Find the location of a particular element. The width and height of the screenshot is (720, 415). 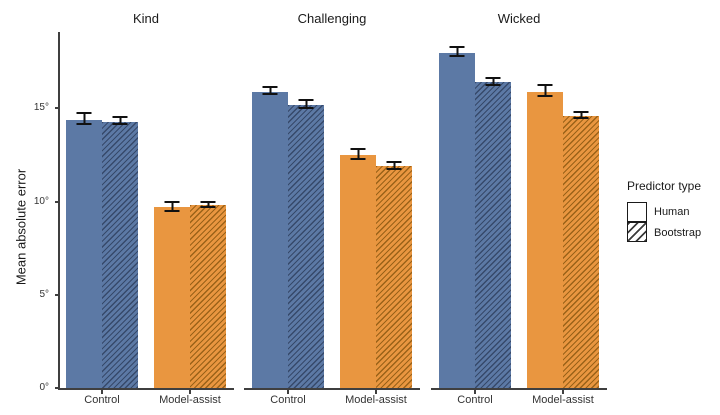

bootstrap-hatched-swatch-icon is located at coordinates (637, 232).